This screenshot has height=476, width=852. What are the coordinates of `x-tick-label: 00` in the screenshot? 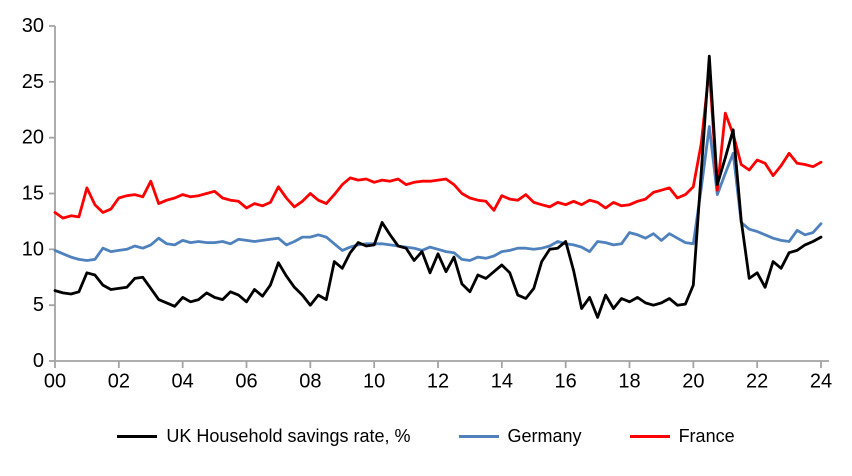 It's located at (55, 382).